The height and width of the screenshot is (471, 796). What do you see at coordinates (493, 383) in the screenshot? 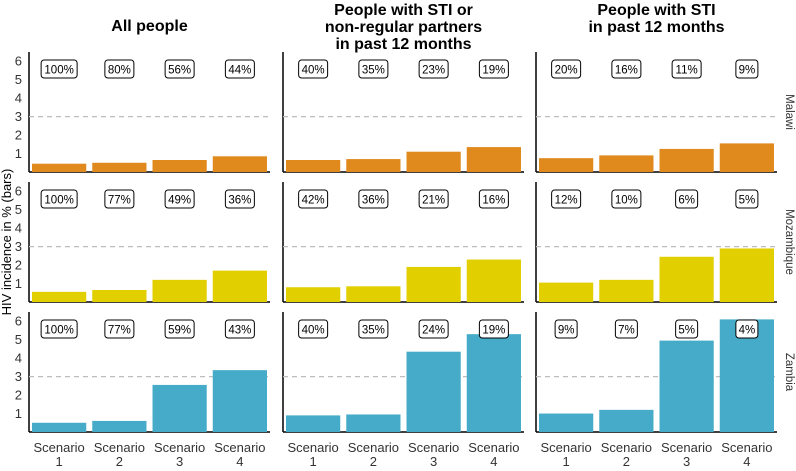
I see `bar-zambia-col2-scenario4` at bounding box center [493, 383].